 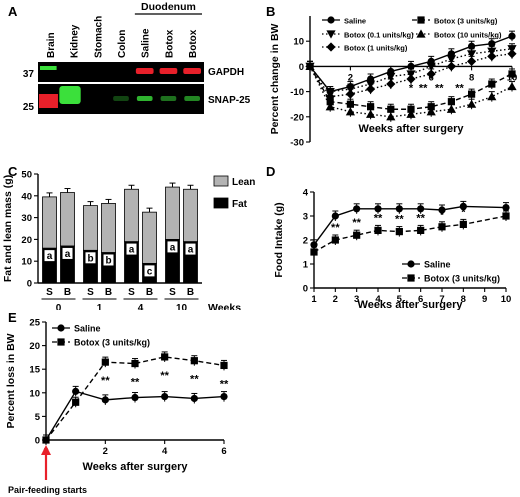 I want to click on y-tick-label: -30, so click(x=297, y=143).